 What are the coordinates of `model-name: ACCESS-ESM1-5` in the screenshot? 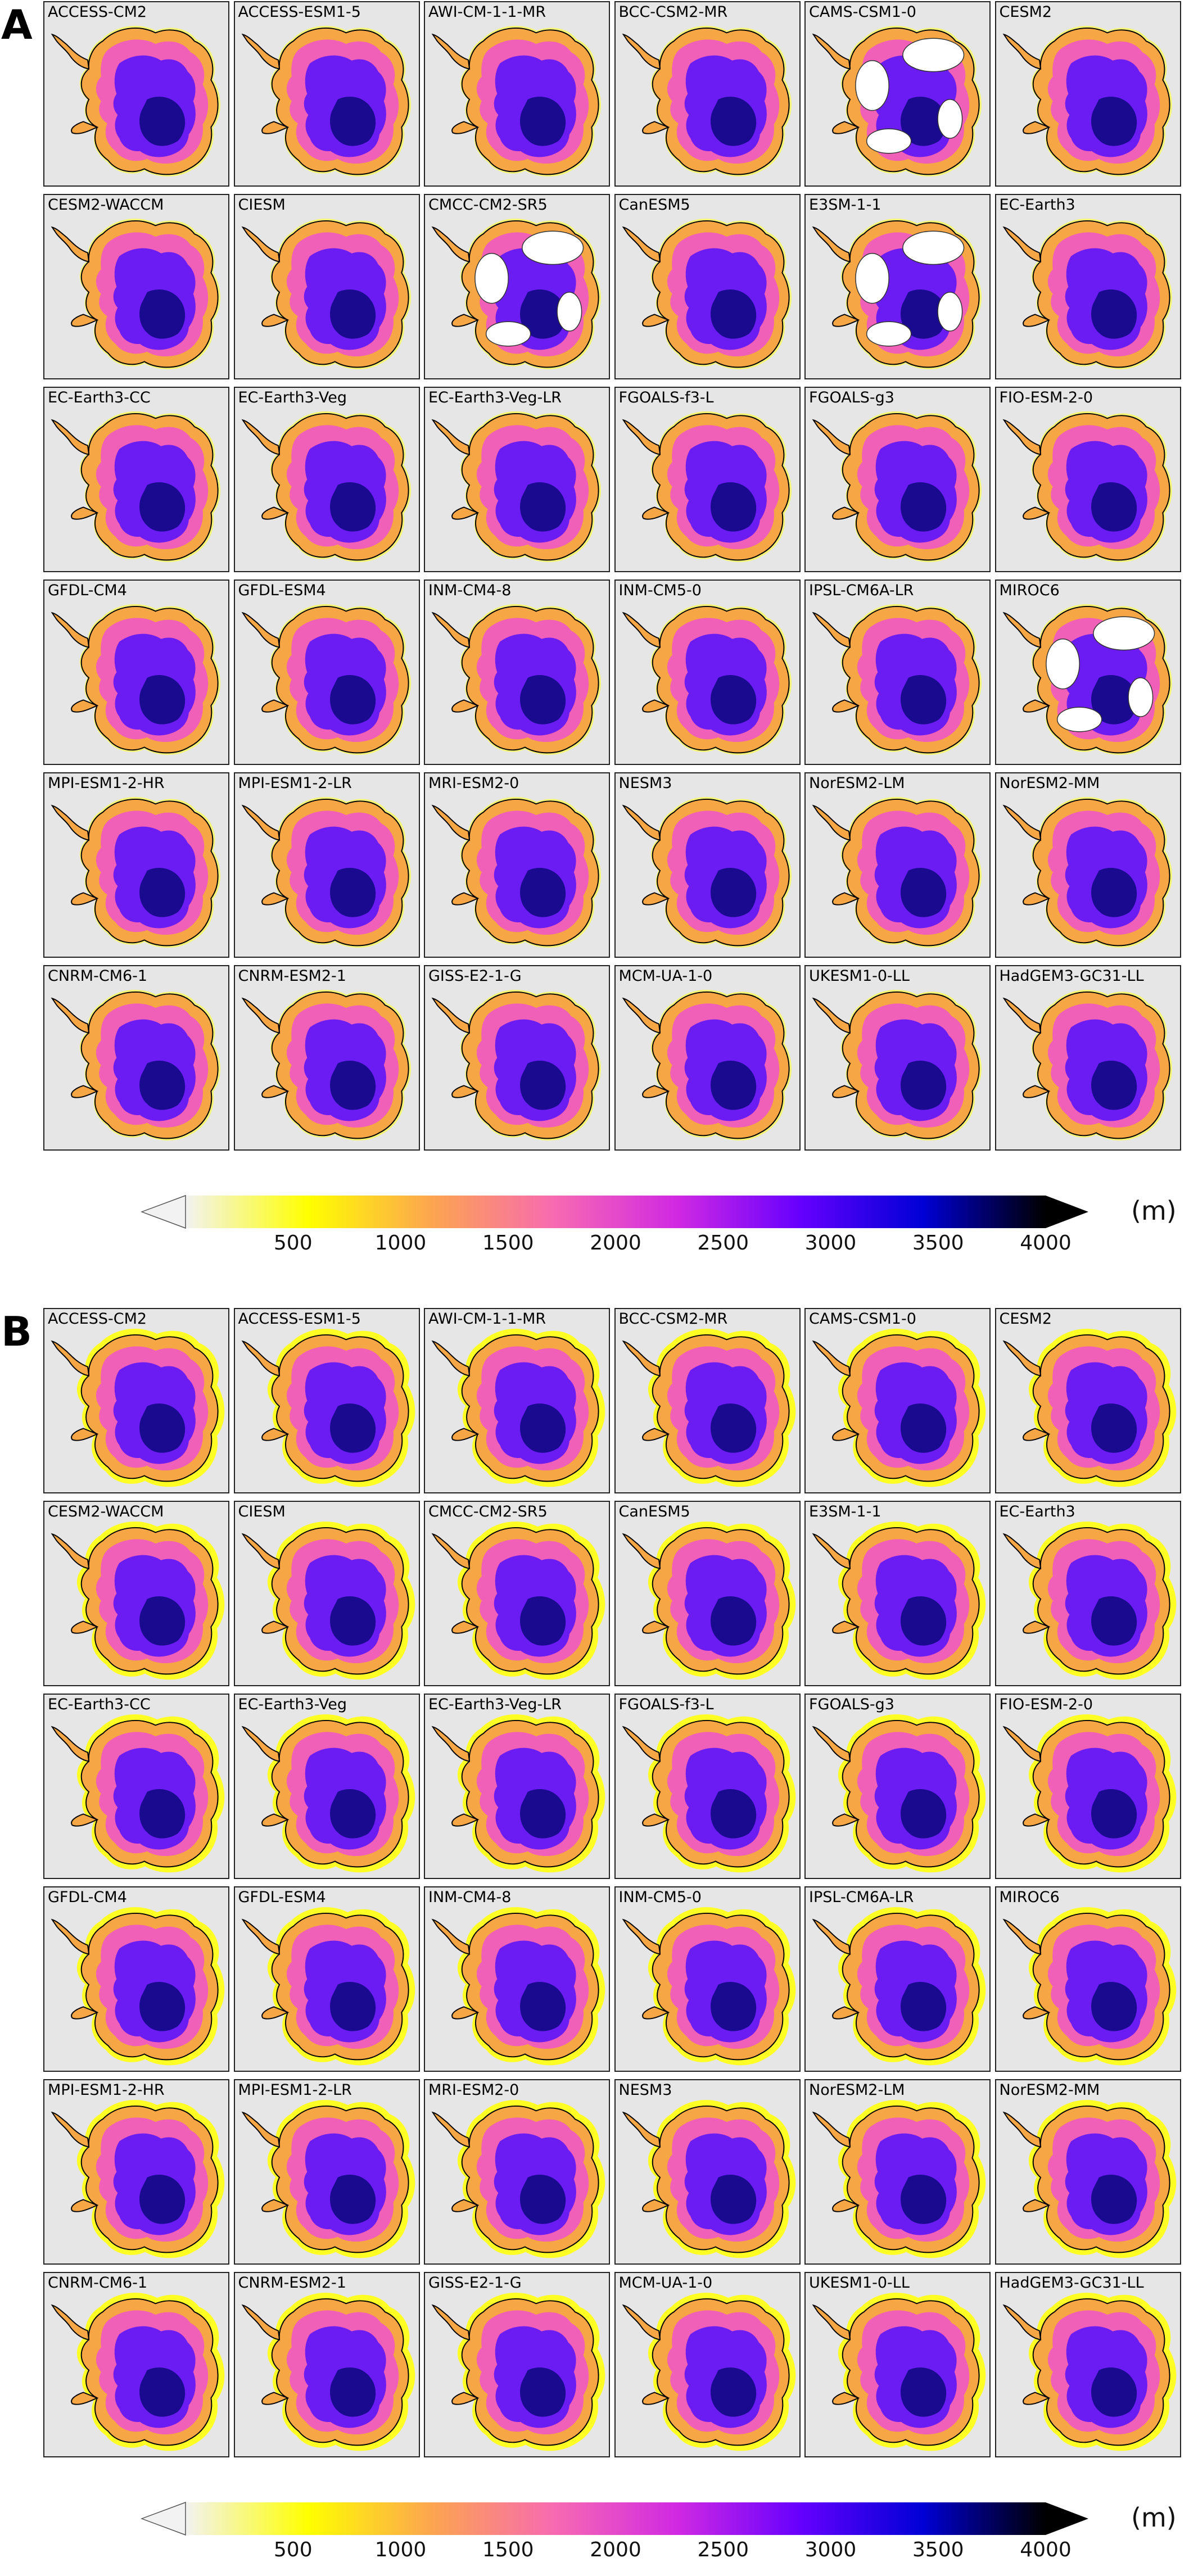 It's located at (300, 12).